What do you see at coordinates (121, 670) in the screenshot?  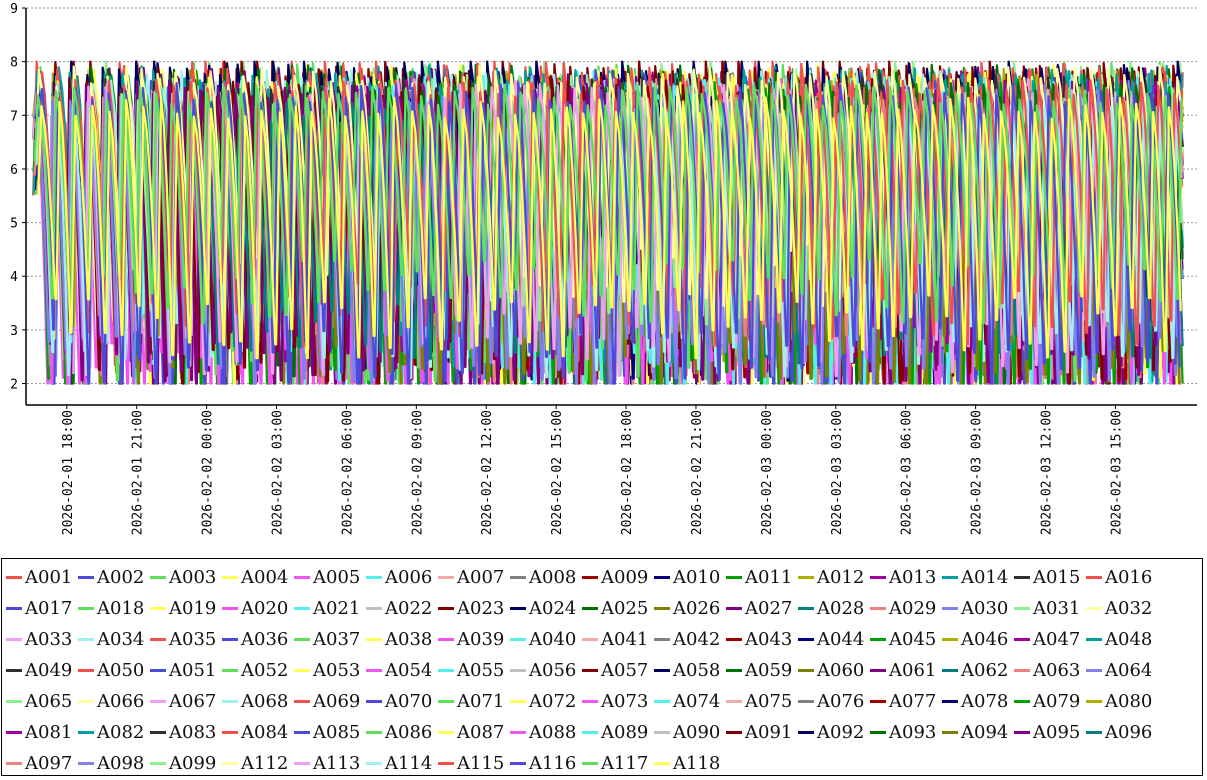 I see `legend-label: A050` at bounding box center [121, 670].